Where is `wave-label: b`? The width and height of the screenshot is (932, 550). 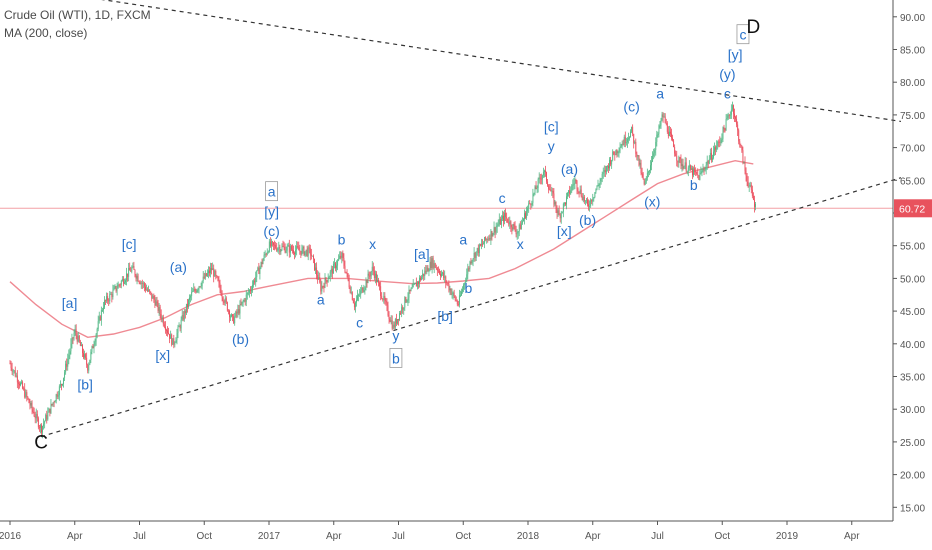 wave-label: b is located at coordinates (469, 288).